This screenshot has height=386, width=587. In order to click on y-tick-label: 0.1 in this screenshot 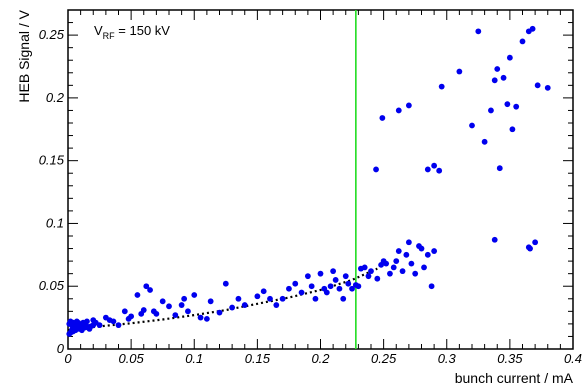, I will do `click(55, 222)`.